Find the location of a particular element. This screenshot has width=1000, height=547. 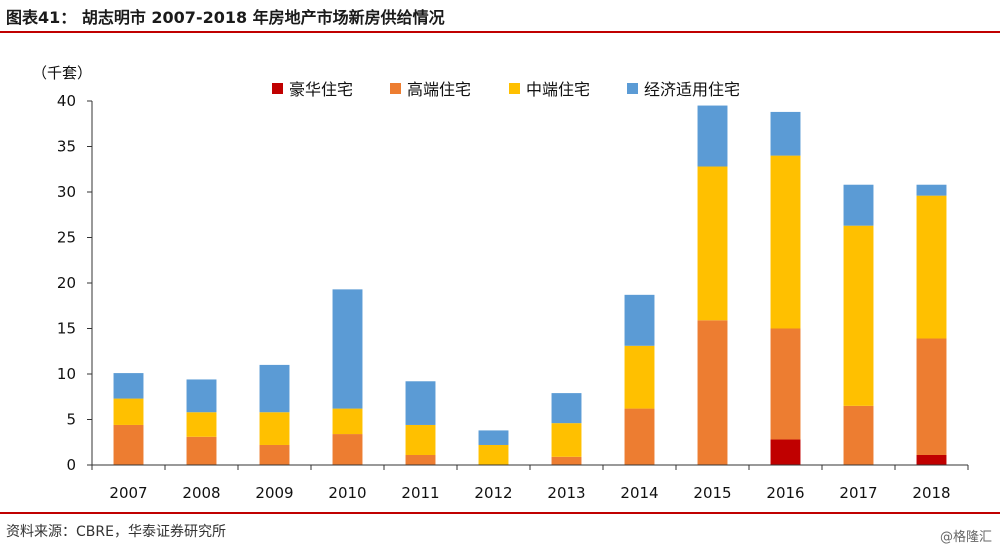

x-tick-label: 2016 is located at coordinates (785, 493).